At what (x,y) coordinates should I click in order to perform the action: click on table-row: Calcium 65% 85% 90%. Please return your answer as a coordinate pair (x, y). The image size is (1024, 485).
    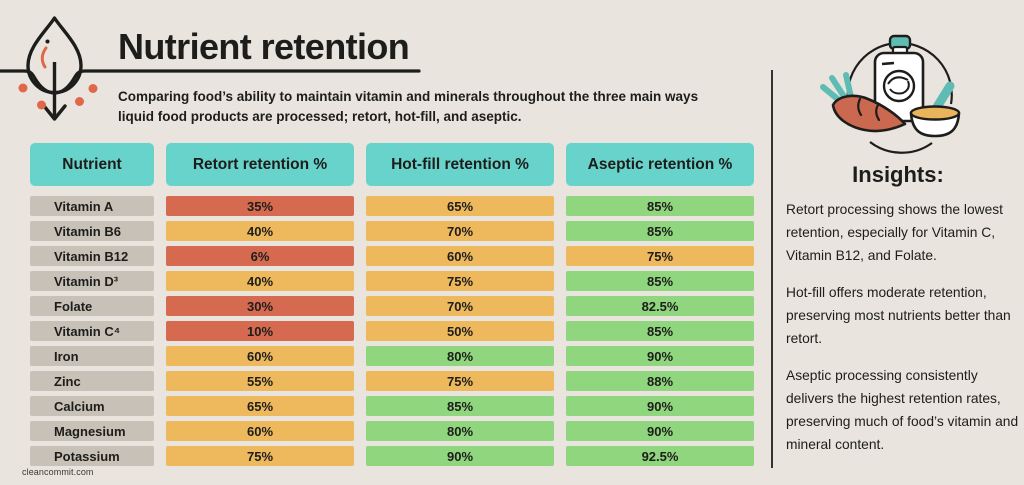
    Looking at the image, I should click on (392, 406).